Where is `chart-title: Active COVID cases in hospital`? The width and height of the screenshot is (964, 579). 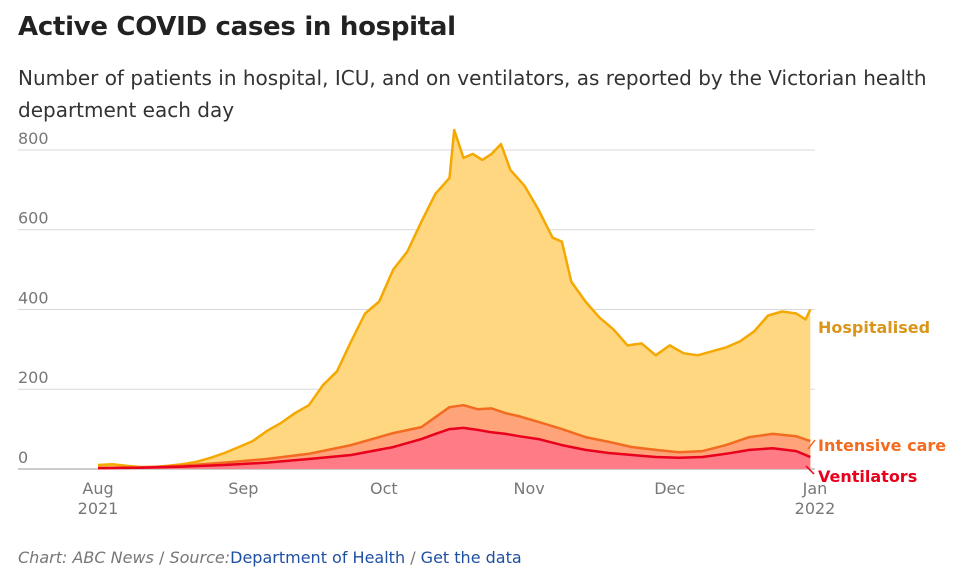
chart-title: Active COVID cases in hospital is located at coordinates (237, 27).